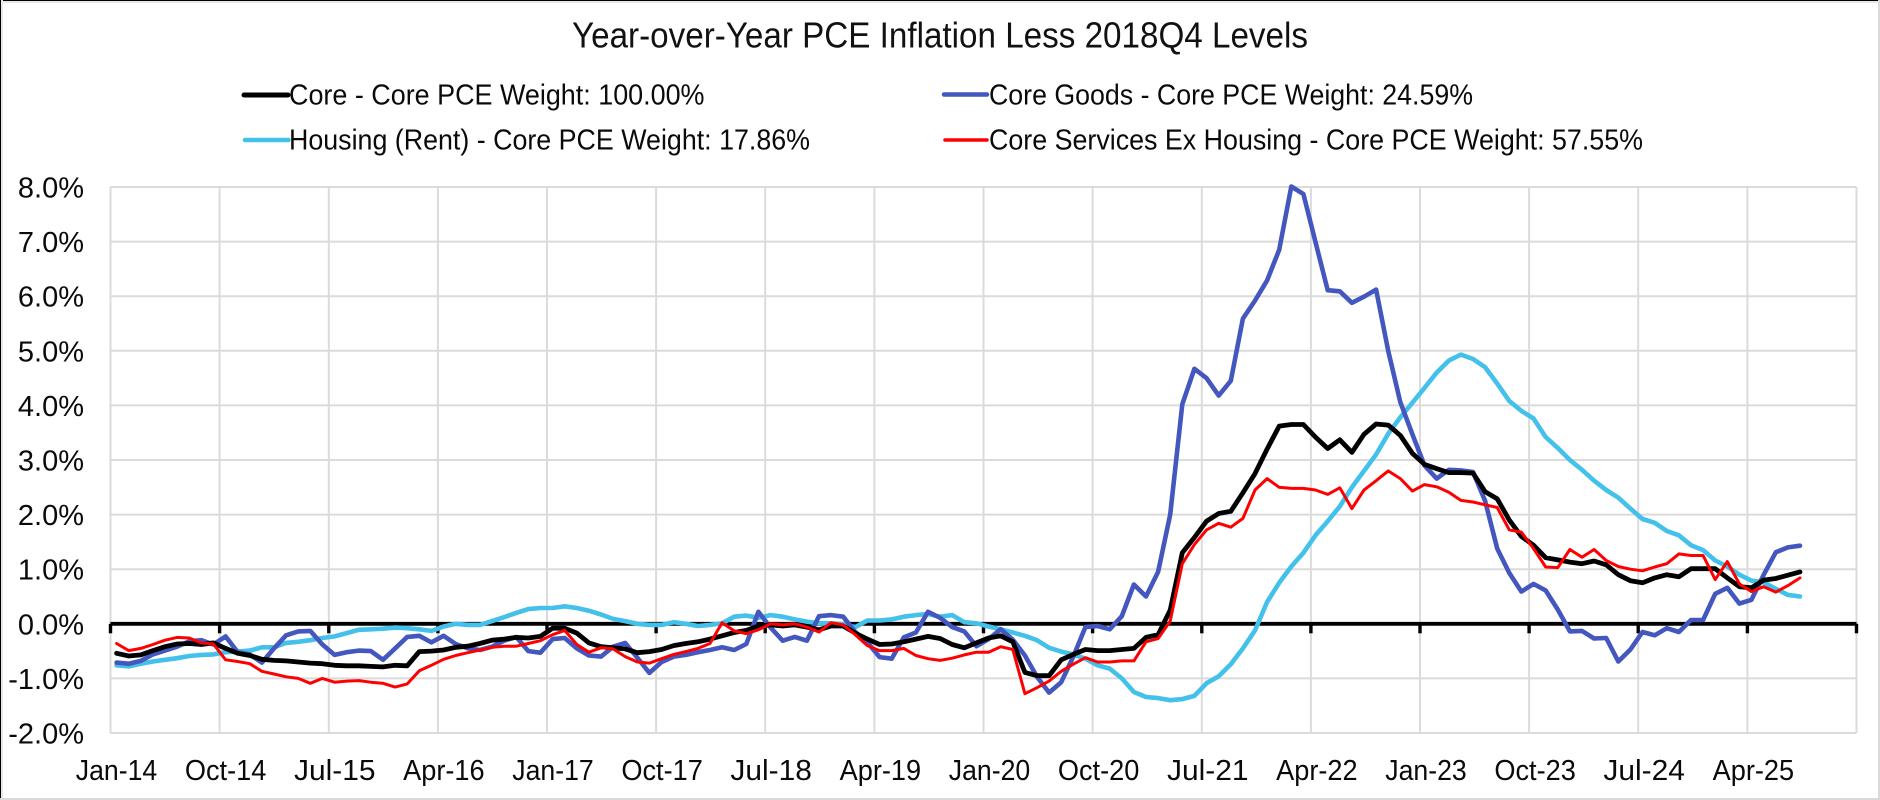 The image size is (1880, 800). I want to click on svg-text: 4.0%, so click(51, 407).